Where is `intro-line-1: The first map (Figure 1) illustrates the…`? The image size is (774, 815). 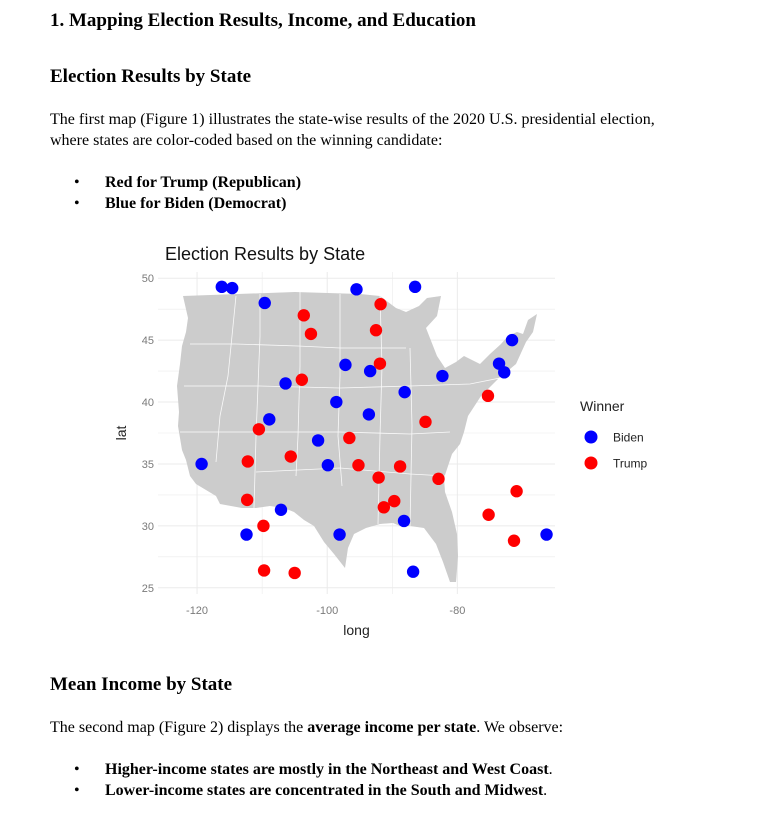 intro-line-1: The first map (Figure 1) illustrates the… is located at coordinates (352, 119).